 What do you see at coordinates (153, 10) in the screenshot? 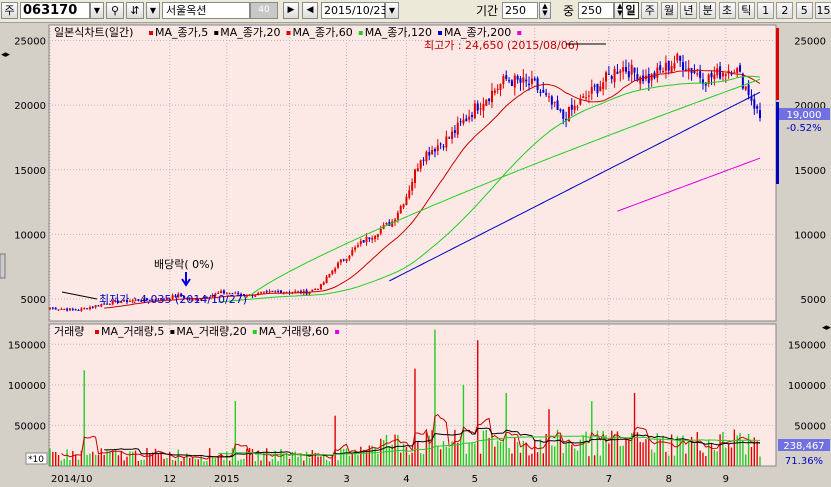
I see `sort-dropdown-arrow-icon: ▼` at bounding box center [153, 10].